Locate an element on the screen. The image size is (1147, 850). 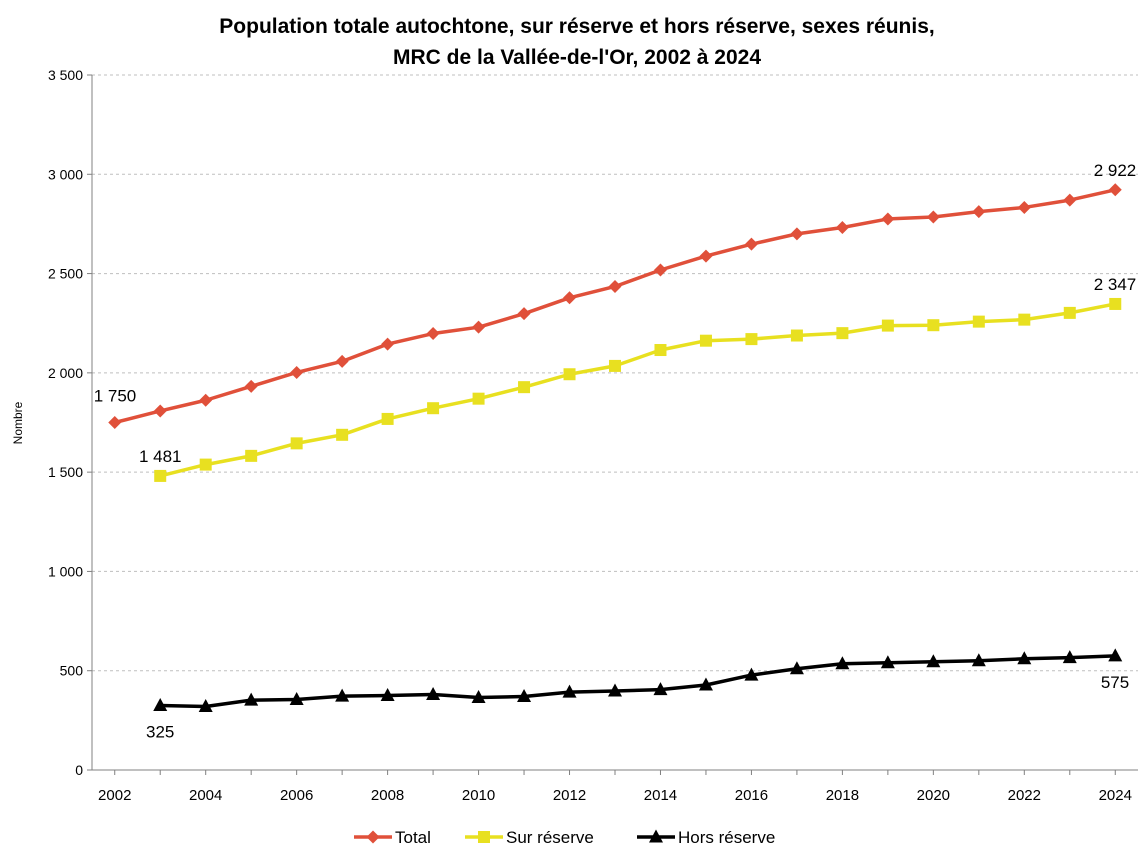
y-axis-label: Nombre is located at coordinates (18, 422).